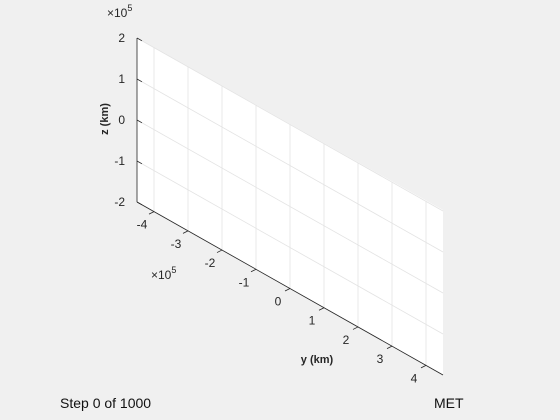 This screenshot has height=420, width=560. I want to click on y-tick-label: -4, so click(142, 225).